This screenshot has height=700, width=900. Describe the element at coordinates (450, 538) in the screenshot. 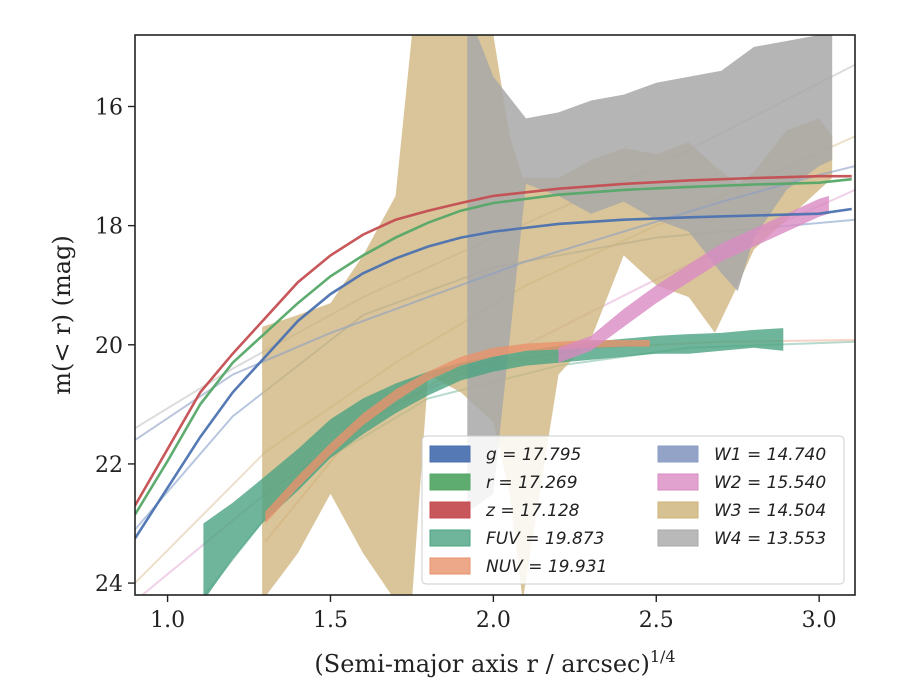

I see `legend-swatch-fuv` at that location.